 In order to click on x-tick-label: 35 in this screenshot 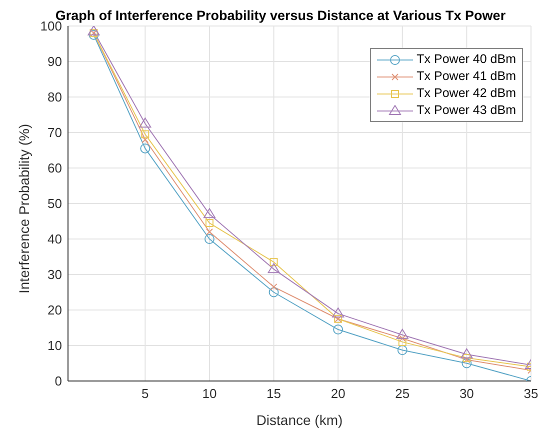, I will do `click(531, 394)`.